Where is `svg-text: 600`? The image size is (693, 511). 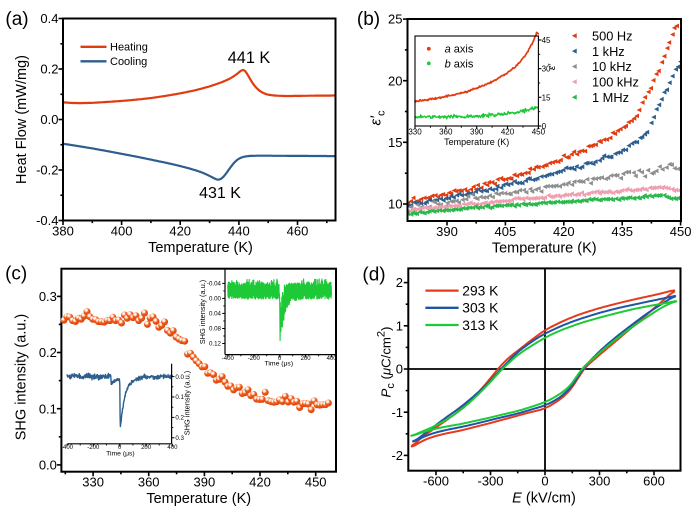 svg-text: 600 is located at coordinates (654, 481).